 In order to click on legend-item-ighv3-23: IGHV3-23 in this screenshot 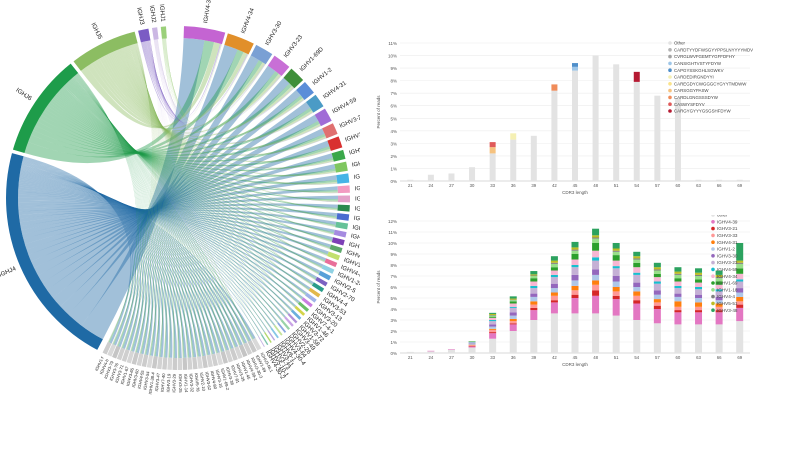, I will do `click(727, 262)`.